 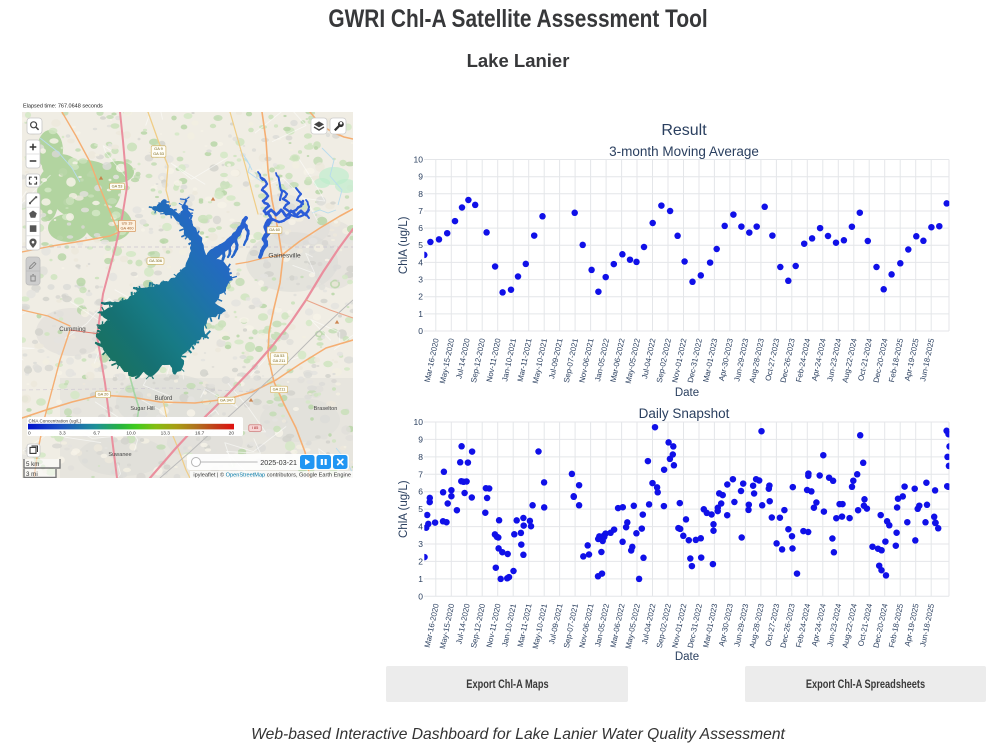 What do you see at coordinates (420, 314) in the screenshot?
I see `svg-text: 1` at bounding box center [420, 314].